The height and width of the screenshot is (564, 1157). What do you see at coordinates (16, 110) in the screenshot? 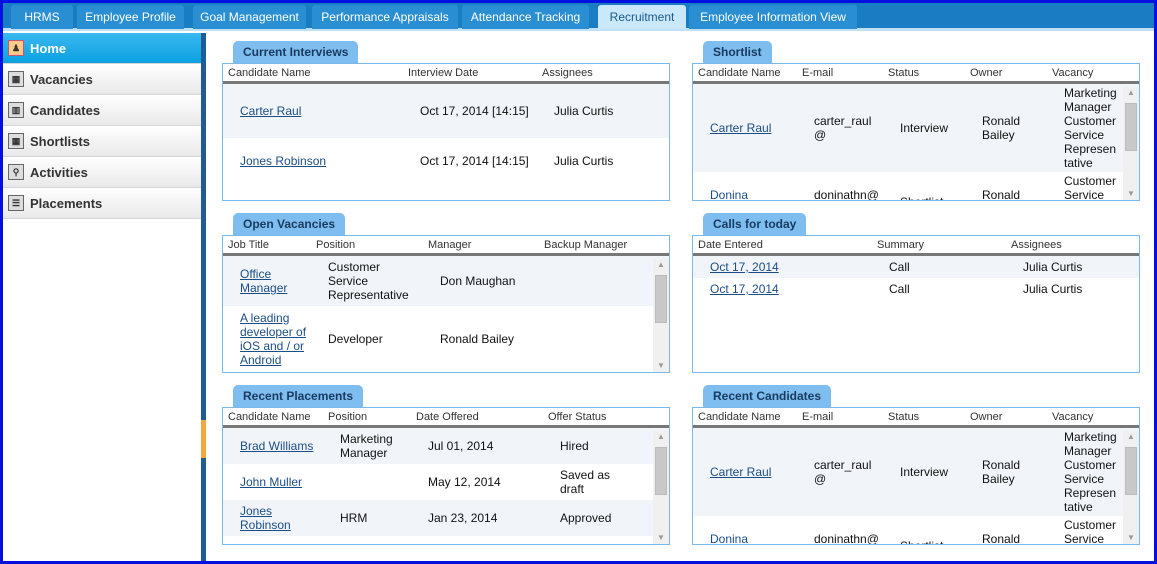
I see `candidates-icon: ▥` at bounding box center [16, 110].